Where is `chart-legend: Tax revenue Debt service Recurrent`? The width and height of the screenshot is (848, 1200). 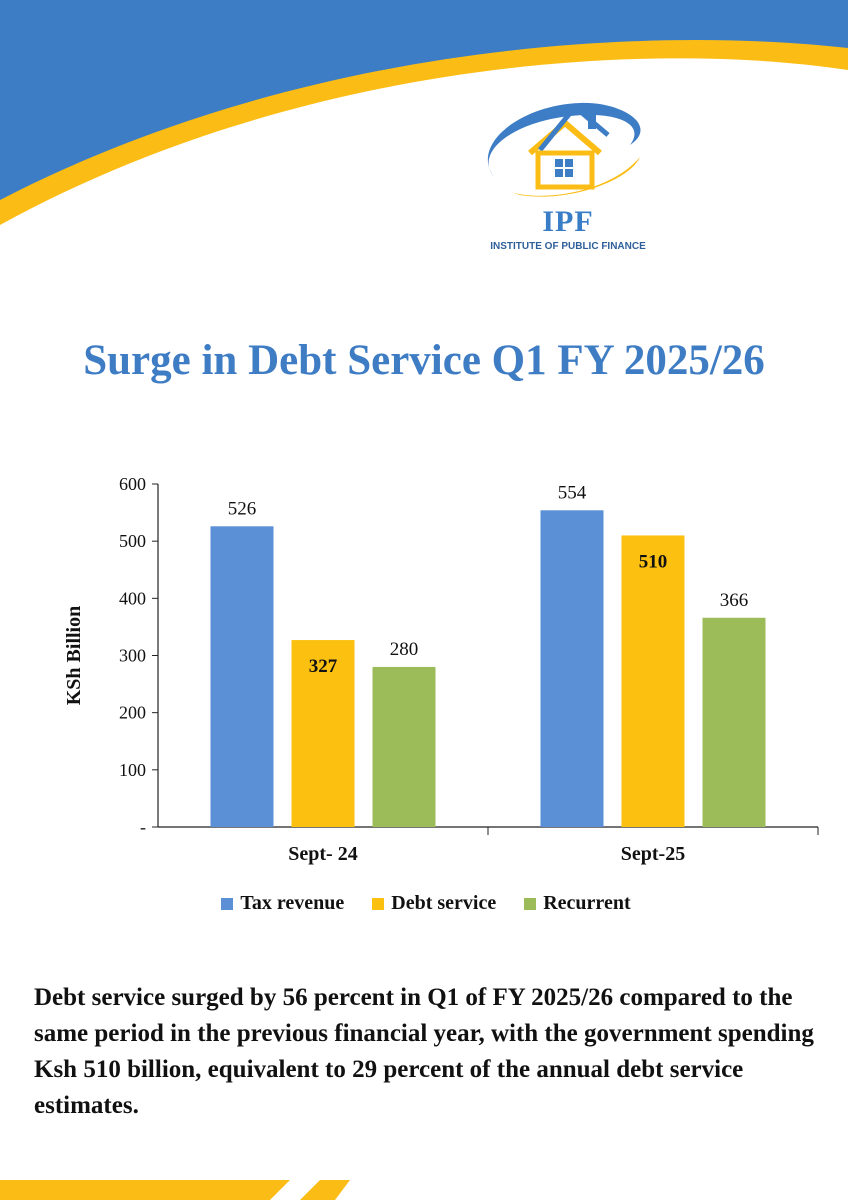 chart-legend: Tax revenue Debt service Recurrent is located at coordinates (426, 903).